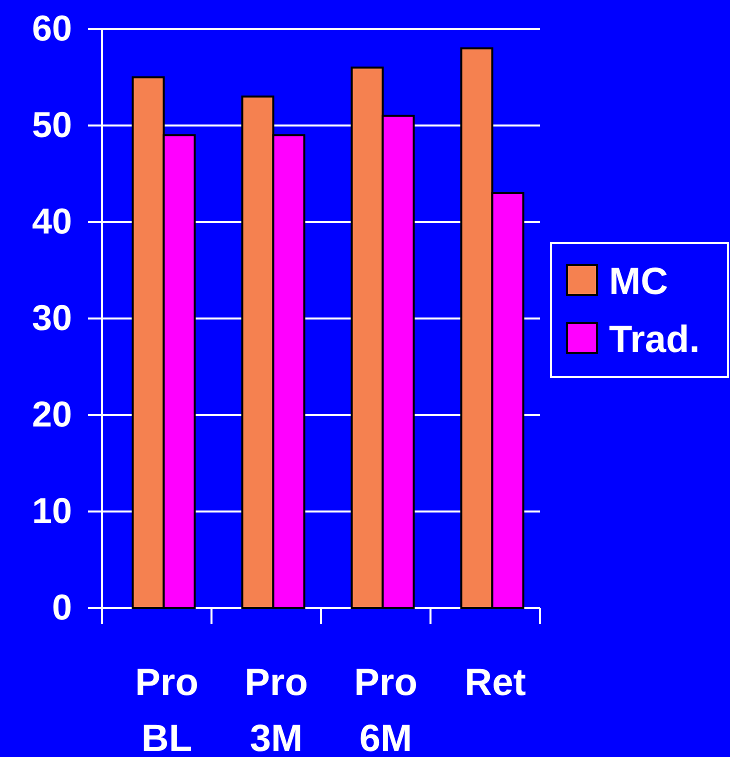 This screenshot has height=757, width=730. What do you see at coordinates (386, 709) in the screenshot?
I see `x-tick-label: Pro 6M` at bounding box center [386, 709].